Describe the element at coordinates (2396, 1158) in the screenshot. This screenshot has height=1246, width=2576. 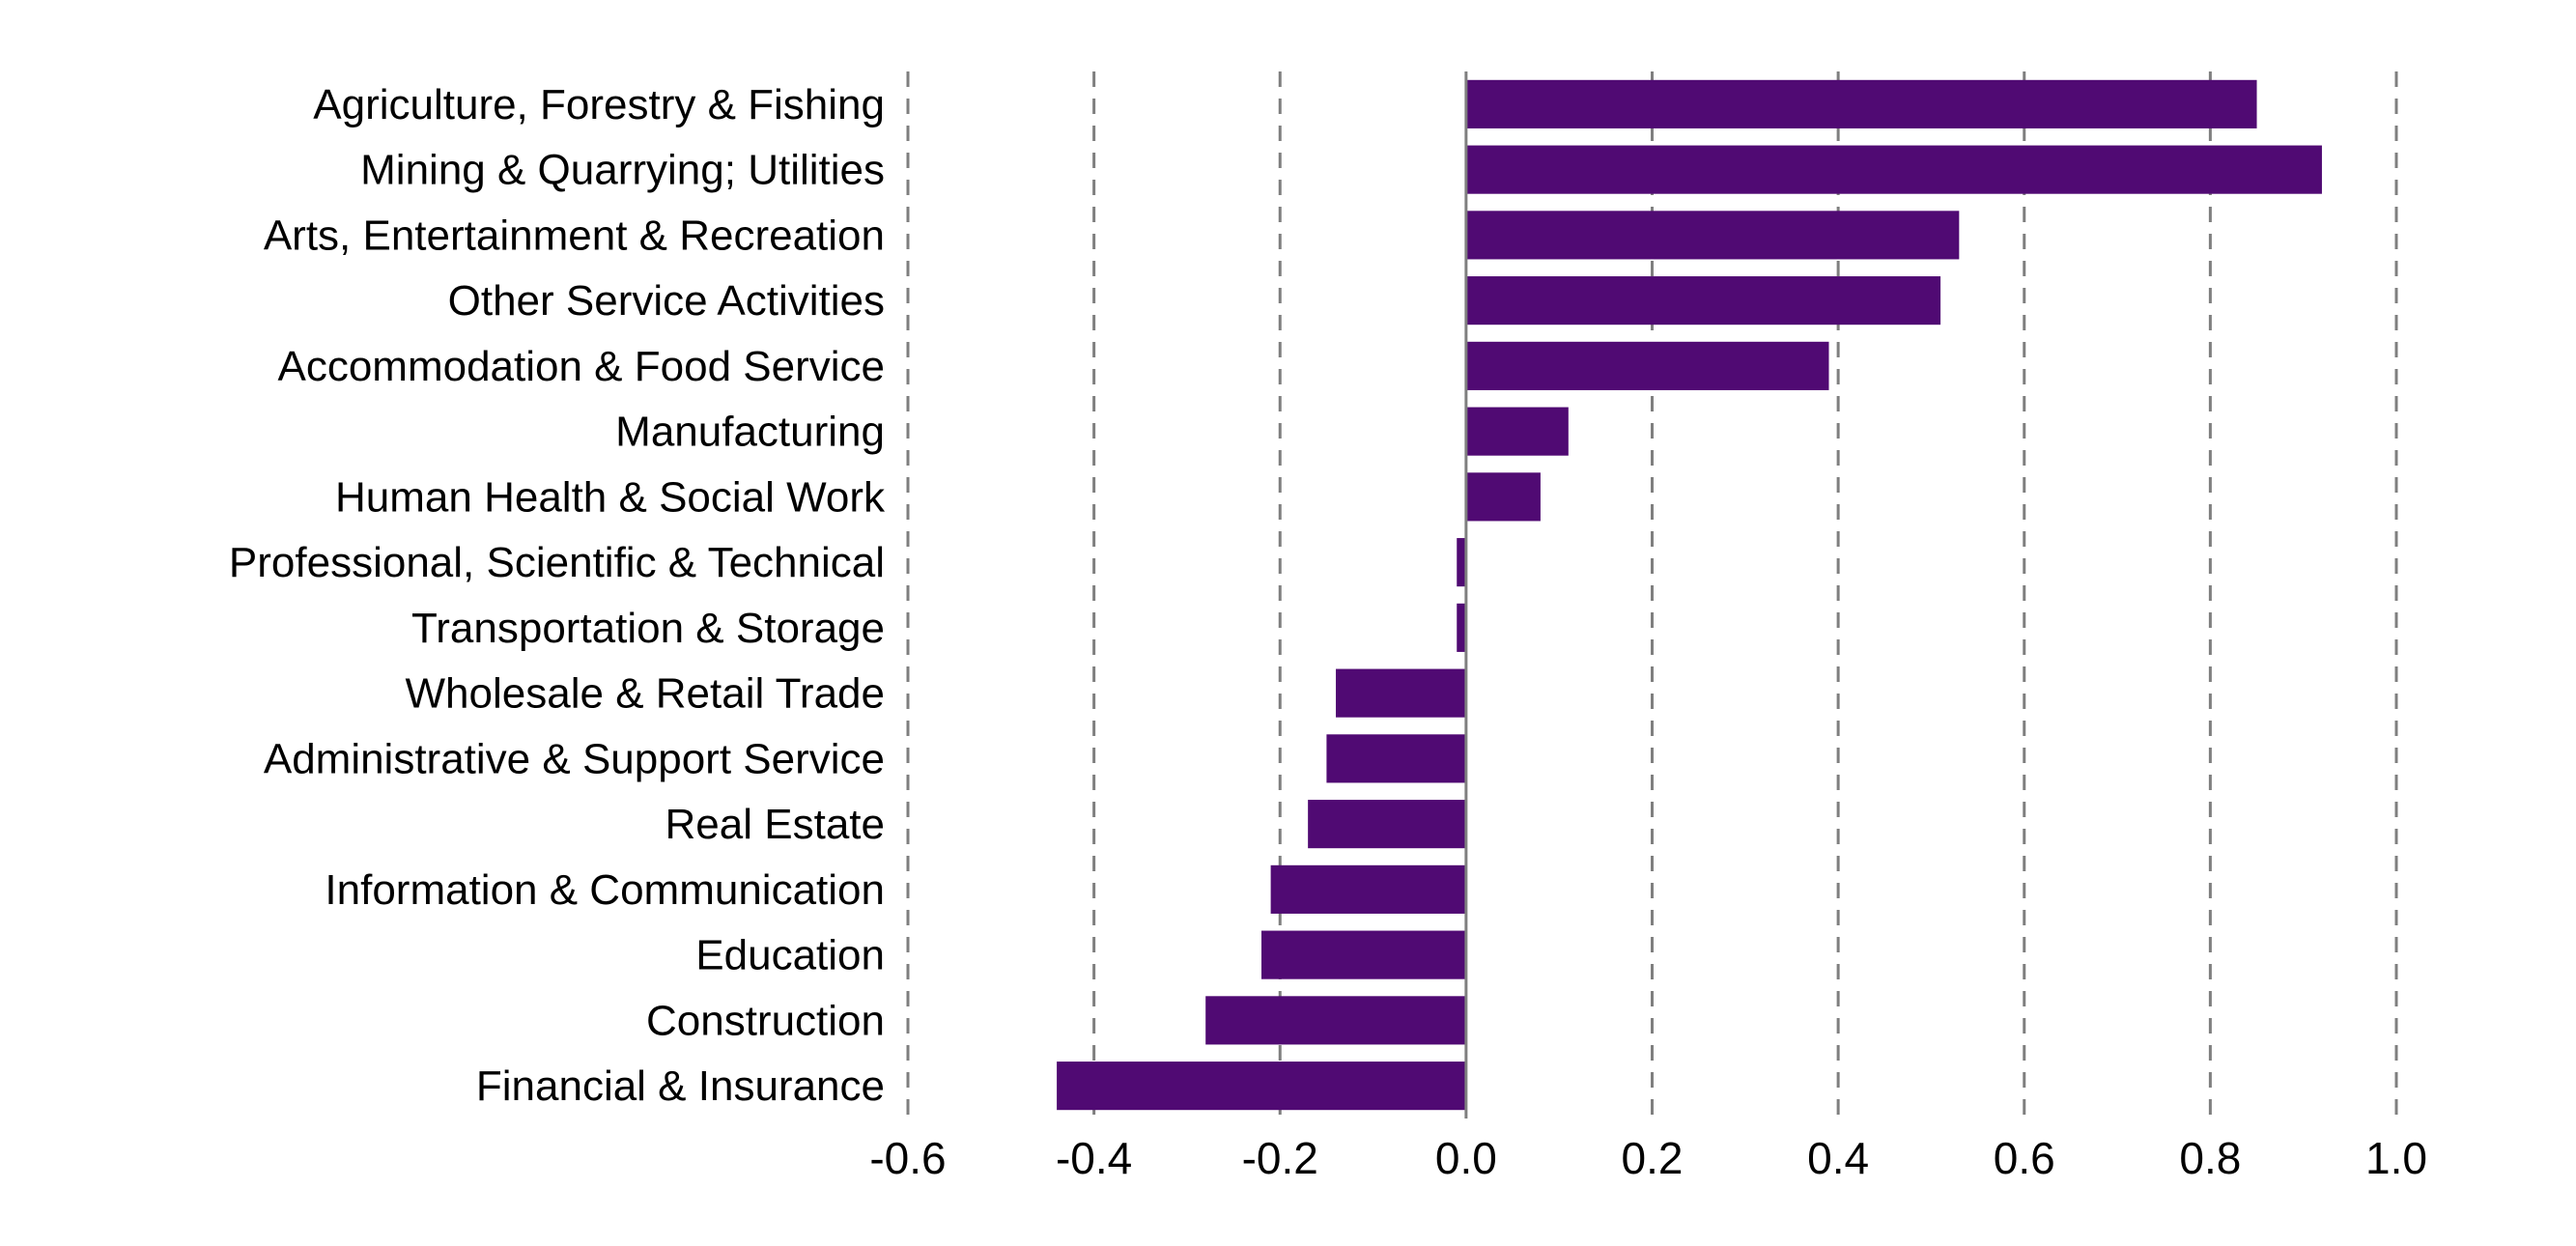
I see `x-tick-label: 1.0` at that location.